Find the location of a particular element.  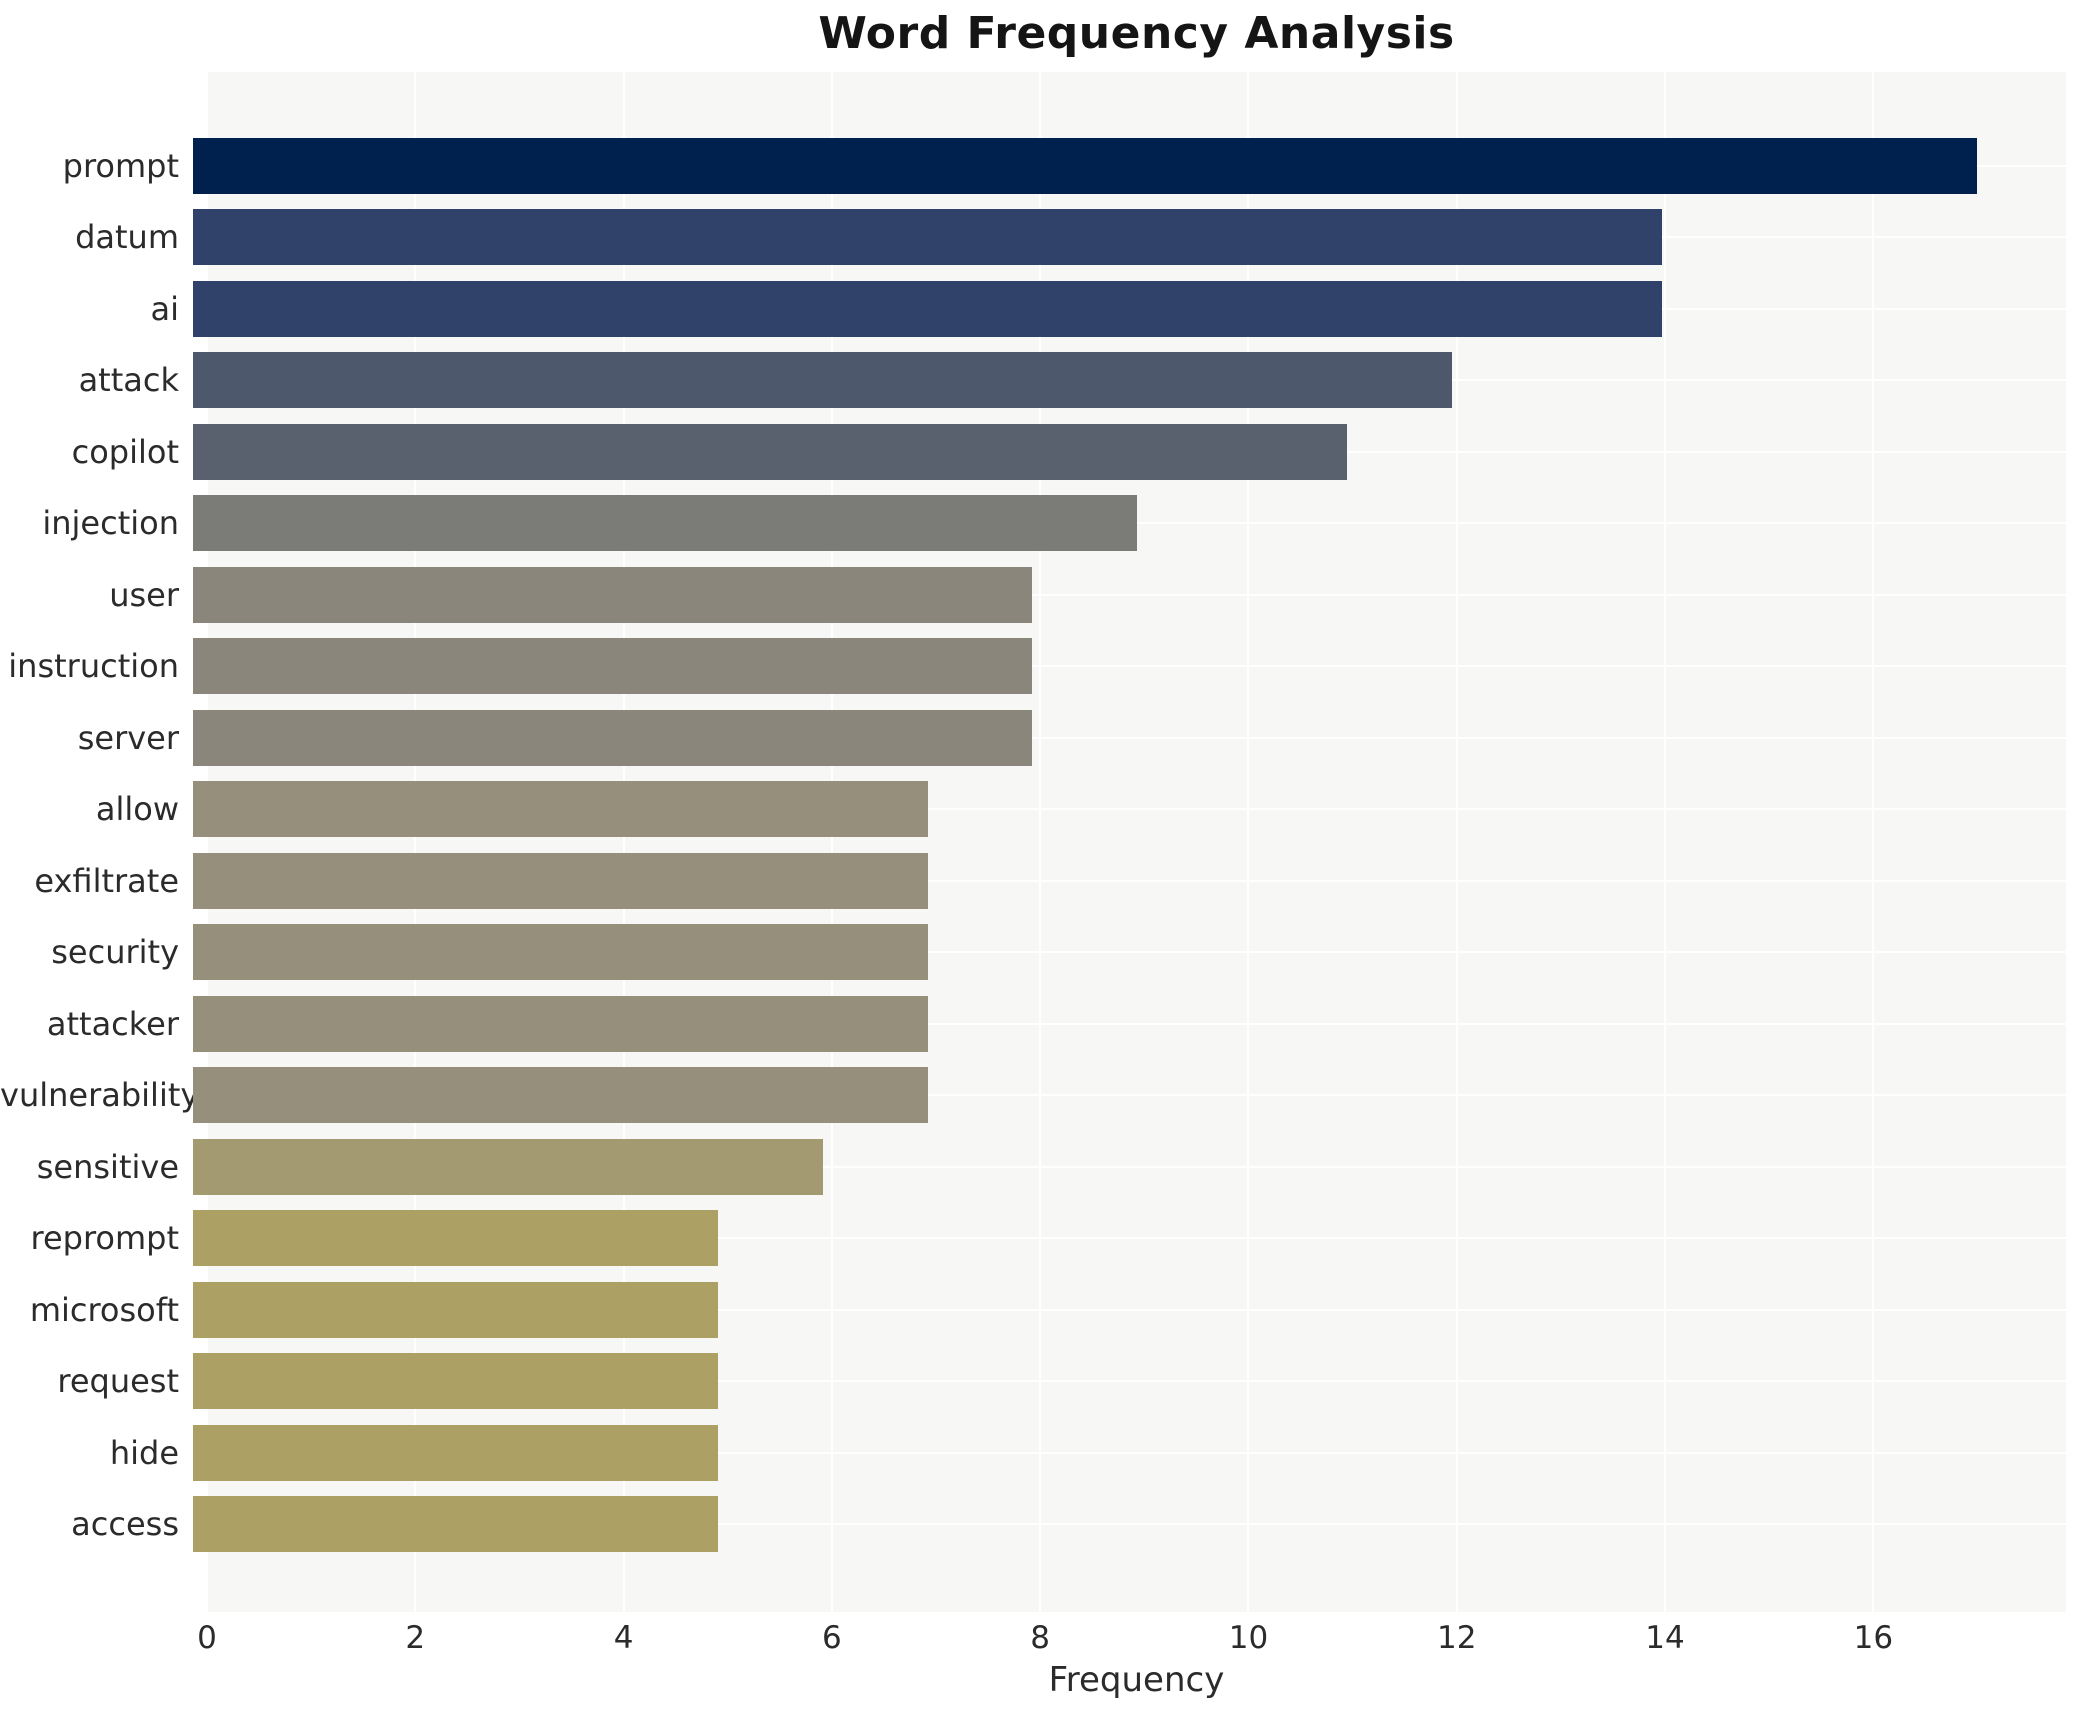

bar-row-sensitive: sensitive is located at coordinates (1042, 1167).